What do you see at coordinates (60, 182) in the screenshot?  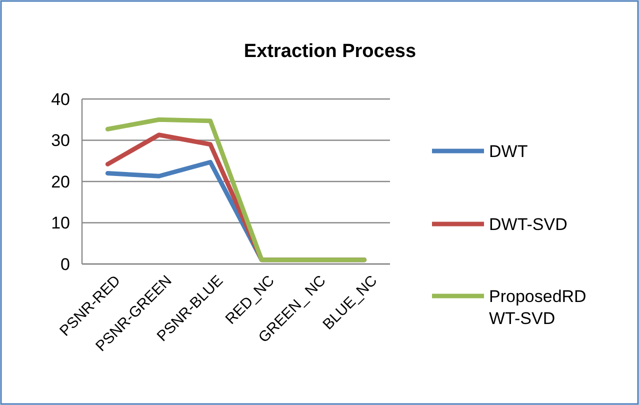 I see `y-tick-label: 20` at bounding box center [60, 182].